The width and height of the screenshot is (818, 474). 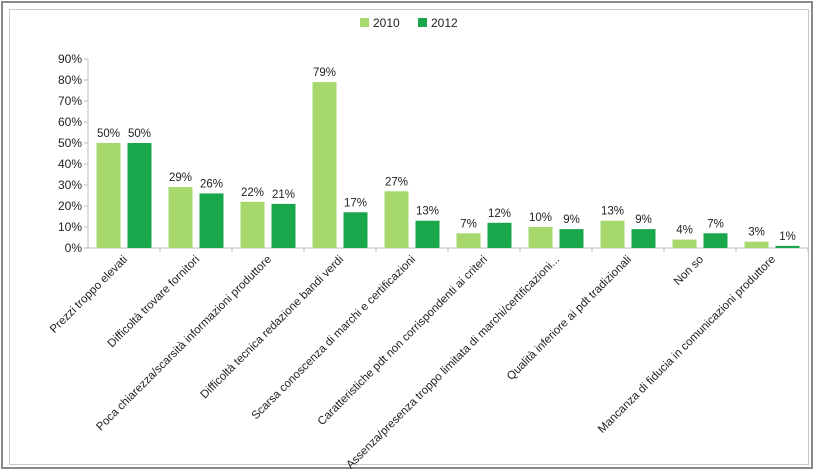 What do you see at coordinates (252, 193) in the screenshot?
I see `data-label-2010-3: 22%` at bounding box center [252, 193].